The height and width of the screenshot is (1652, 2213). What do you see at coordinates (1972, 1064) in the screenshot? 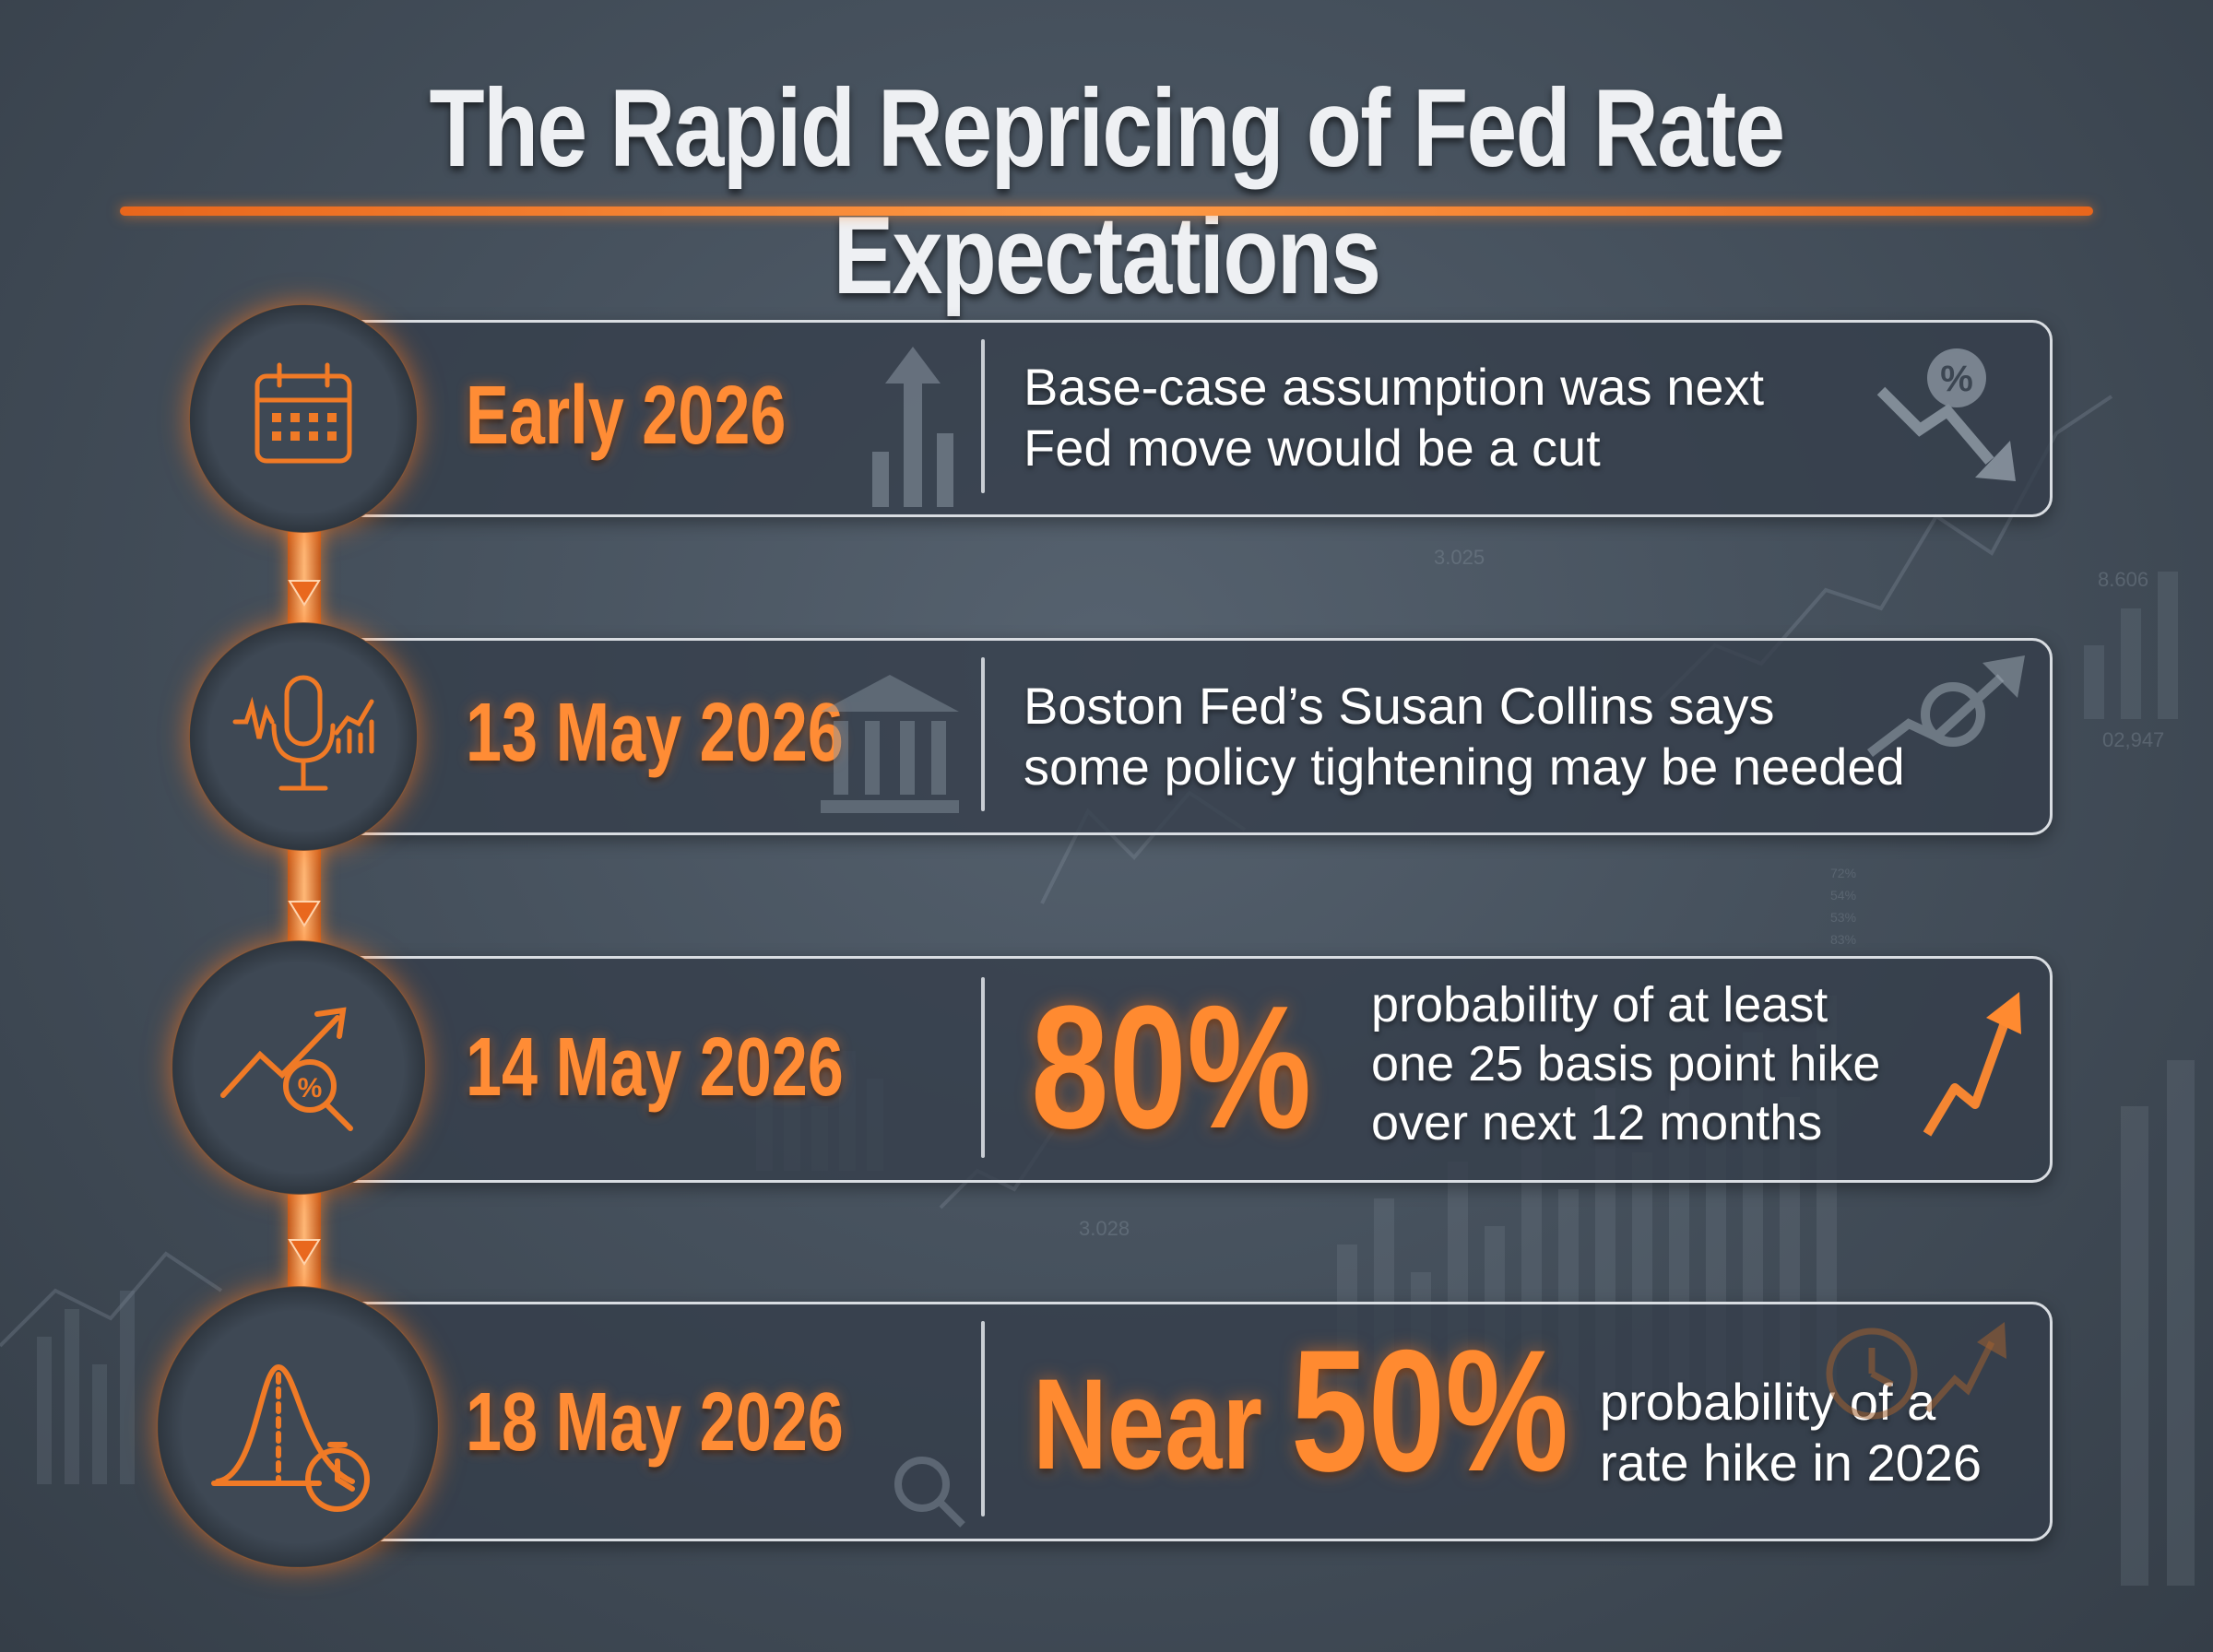
I see `upward-arrow-icon` at bounding box center [1972, 1064].